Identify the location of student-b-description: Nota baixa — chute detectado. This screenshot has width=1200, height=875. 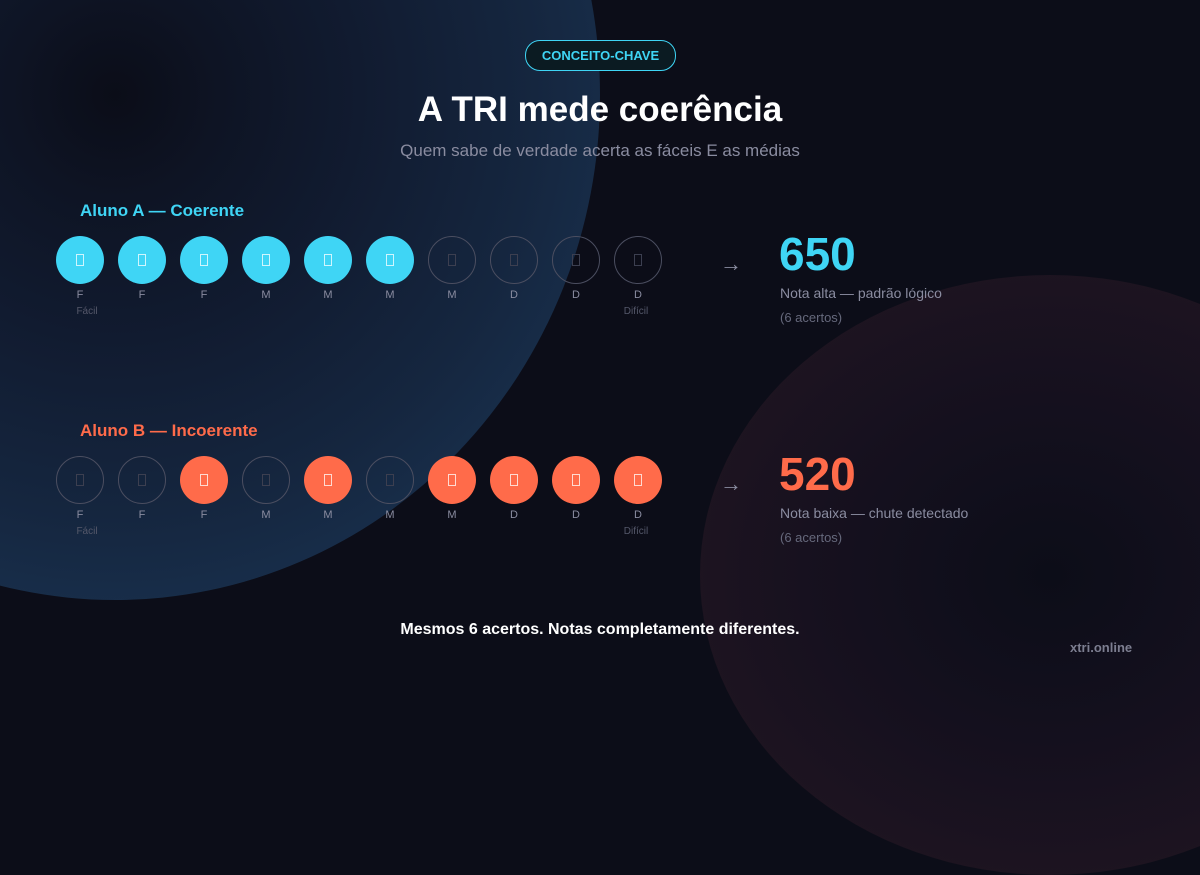
(874, 513).